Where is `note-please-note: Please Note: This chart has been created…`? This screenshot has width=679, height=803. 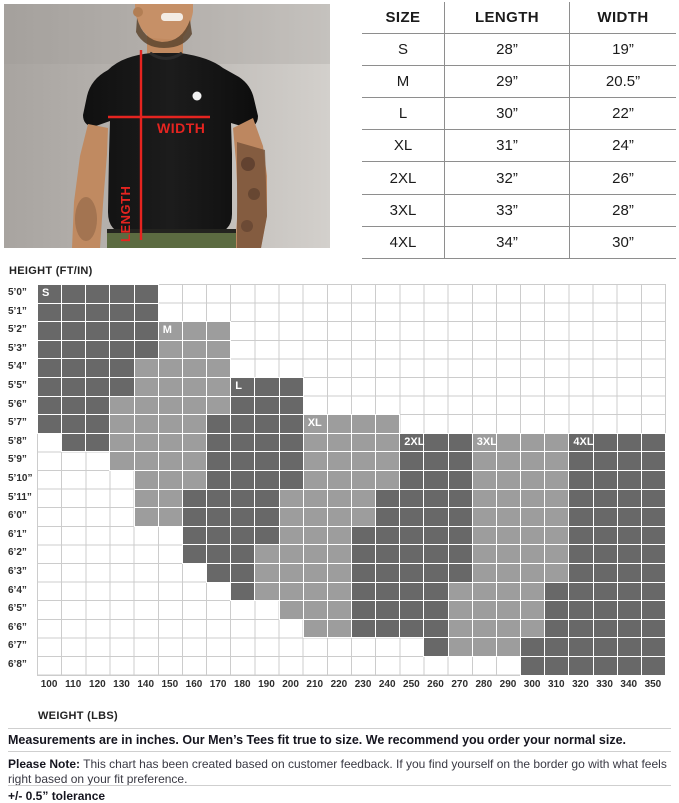
note-please-note: Please Note: This chart has been created… is located at coordinates (341, 771).